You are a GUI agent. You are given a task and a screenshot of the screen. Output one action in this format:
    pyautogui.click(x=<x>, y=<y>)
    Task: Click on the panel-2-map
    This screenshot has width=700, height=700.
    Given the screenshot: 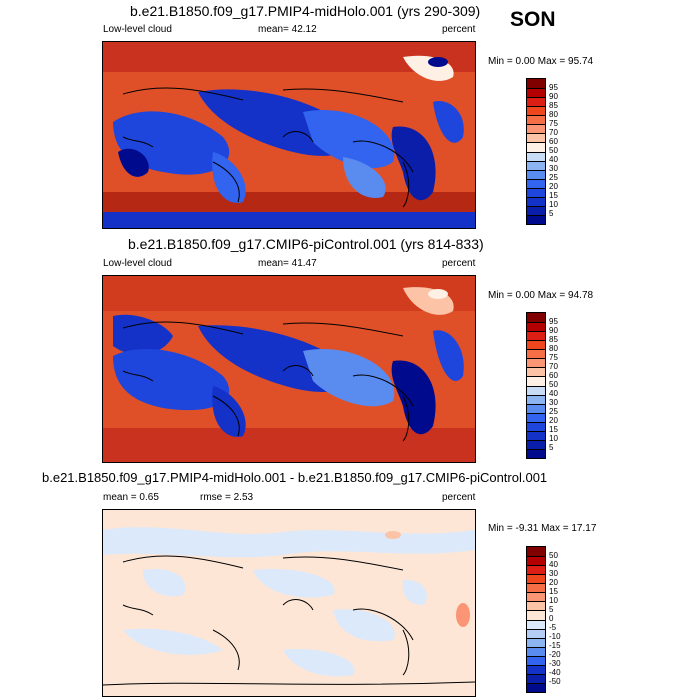 What is the action you would take?
    pyautogui.click(x=289, y=369)
    